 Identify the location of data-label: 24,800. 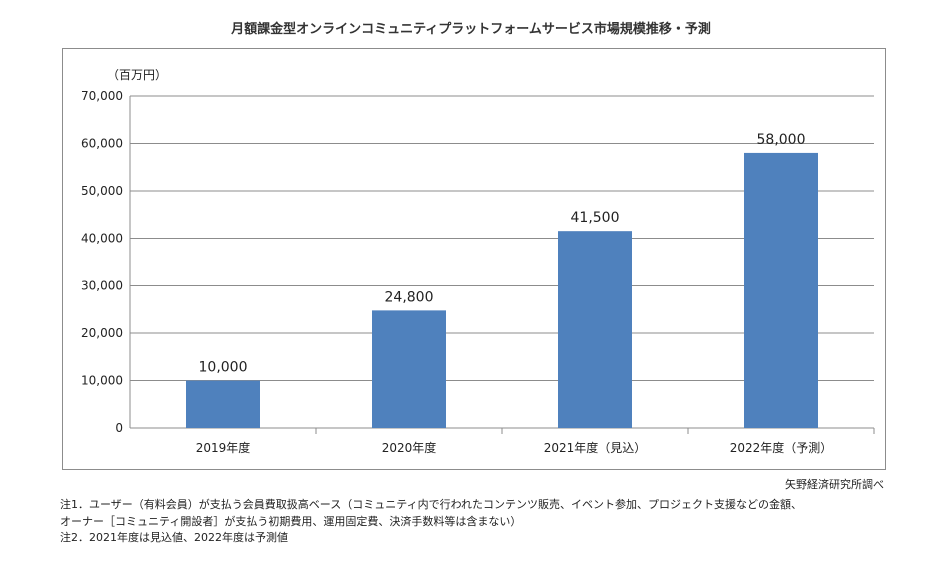
(409, 297).